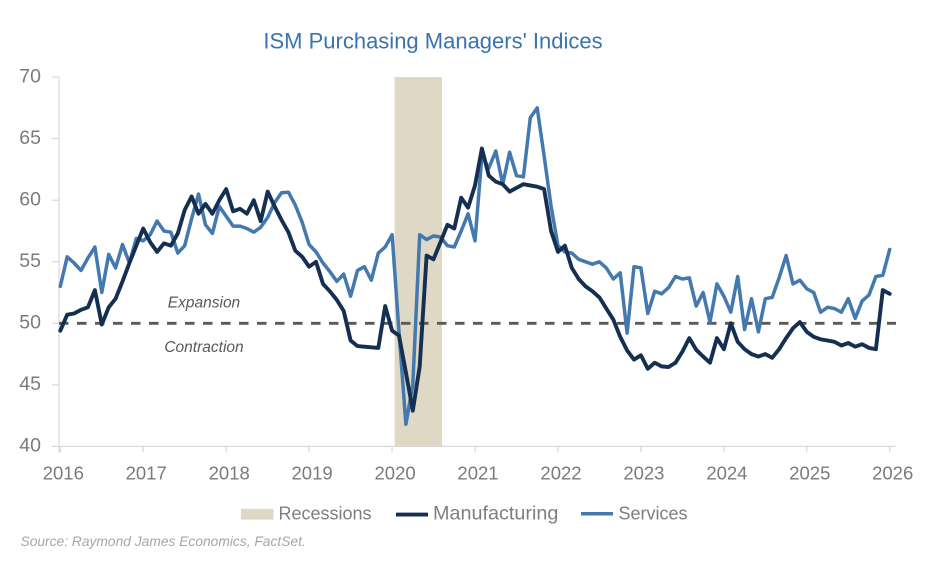  Describe the element at coordinates (30, 261) in the screenshot. I see `svg-text: 55` at that location.